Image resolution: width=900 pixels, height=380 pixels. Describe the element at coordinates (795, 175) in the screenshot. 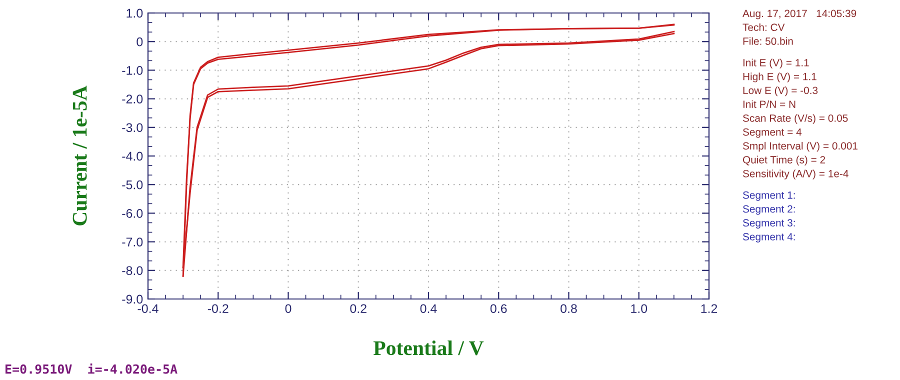

I see `text: Sensitivity (A/V) = 1e-4` at that location.